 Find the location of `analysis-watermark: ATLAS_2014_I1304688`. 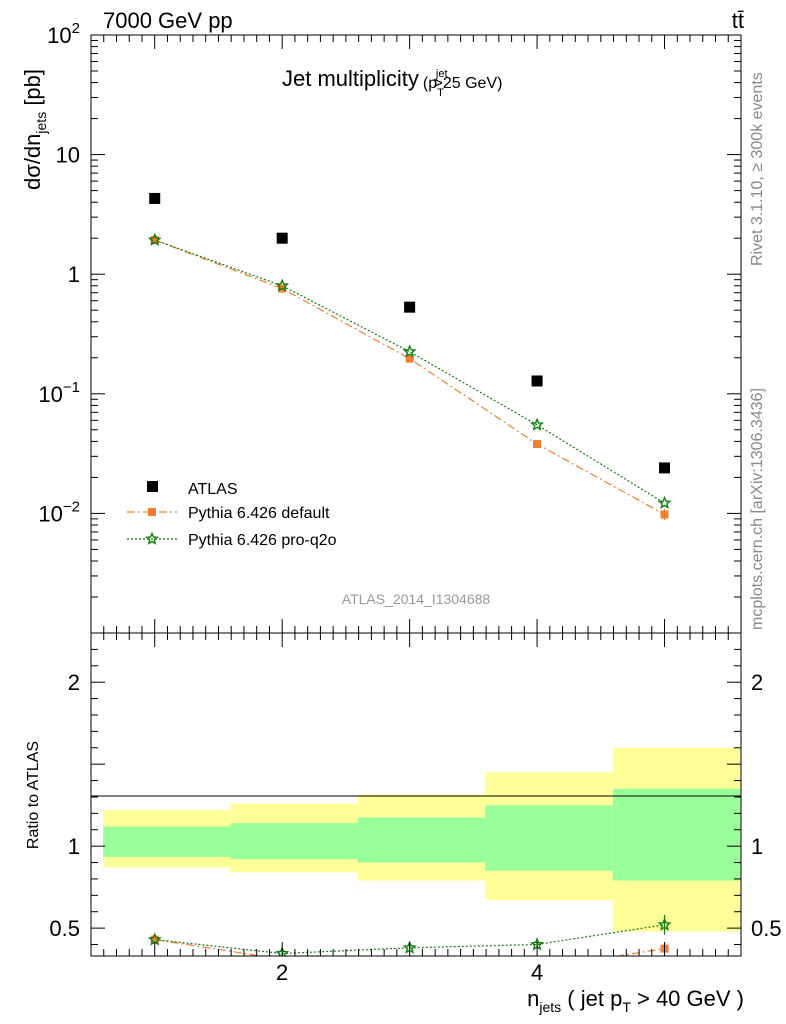

analysis-watermark: ATLAS_2014_I1304688 is located at coordinates (416, 599).